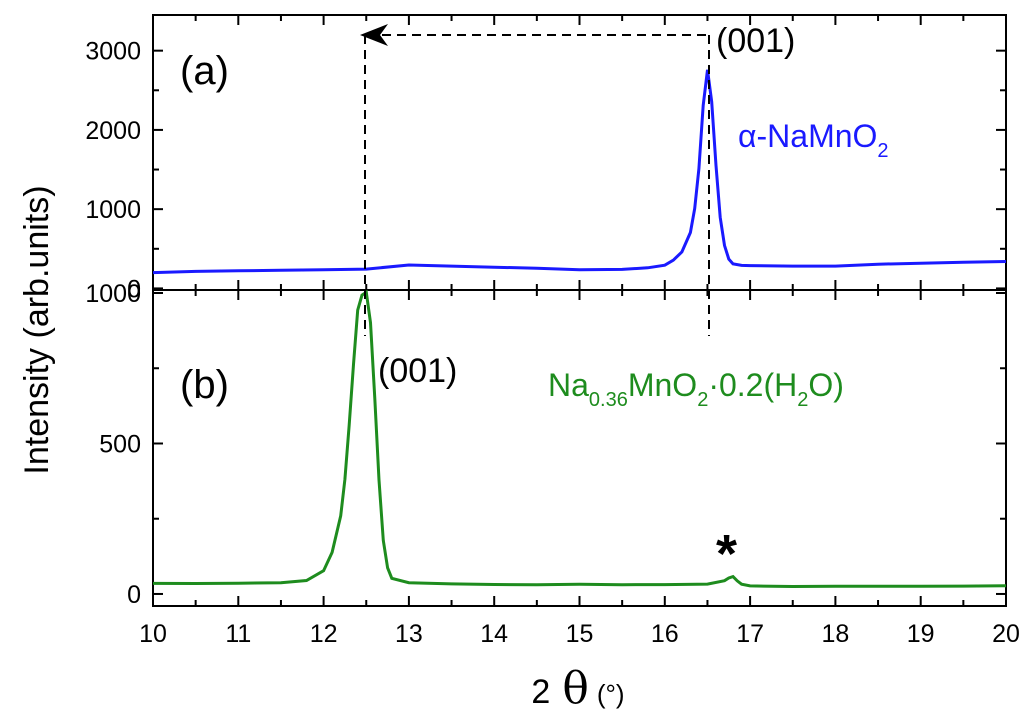 This screenshot has width=1029, height=717. Describe the element at coordinates (238, 634) in the screenshot. I see `x-tick-label: 11` at that location.